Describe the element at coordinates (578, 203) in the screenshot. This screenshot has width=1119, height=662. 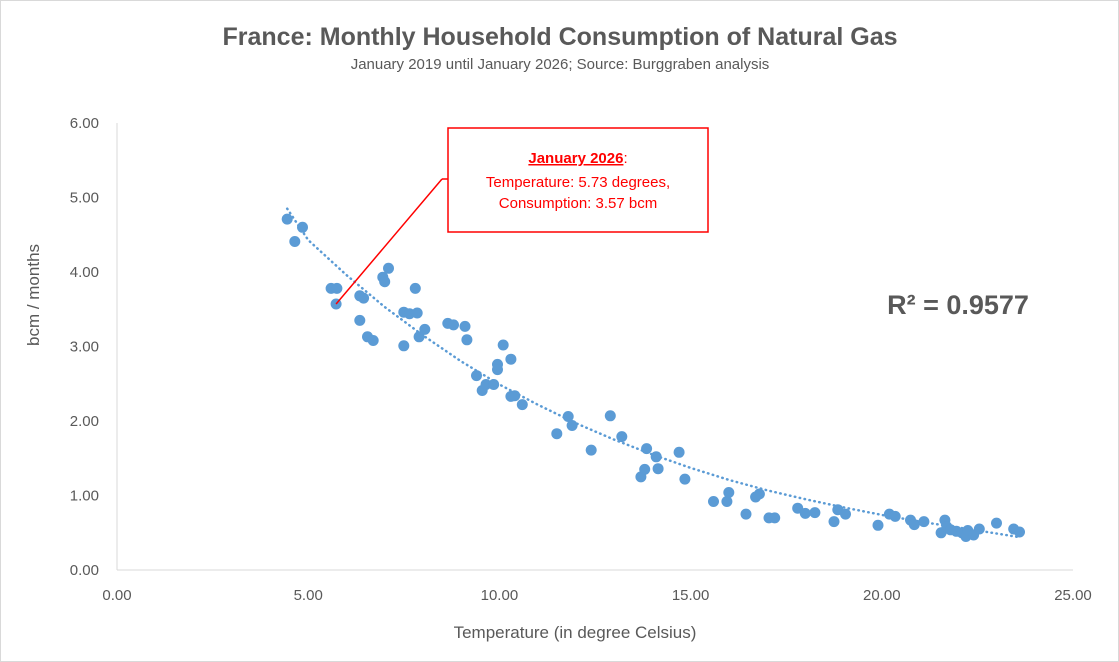
I see `annotation-consumption: Consumption: 3.57 bcm` at that location.